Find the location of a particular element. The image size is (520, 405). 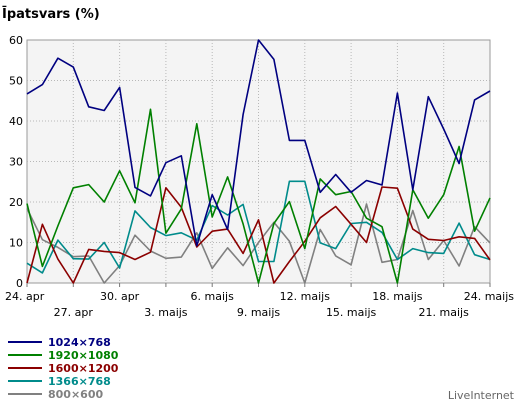

y-tick-label: 10 is located at coordinates (16, 243).